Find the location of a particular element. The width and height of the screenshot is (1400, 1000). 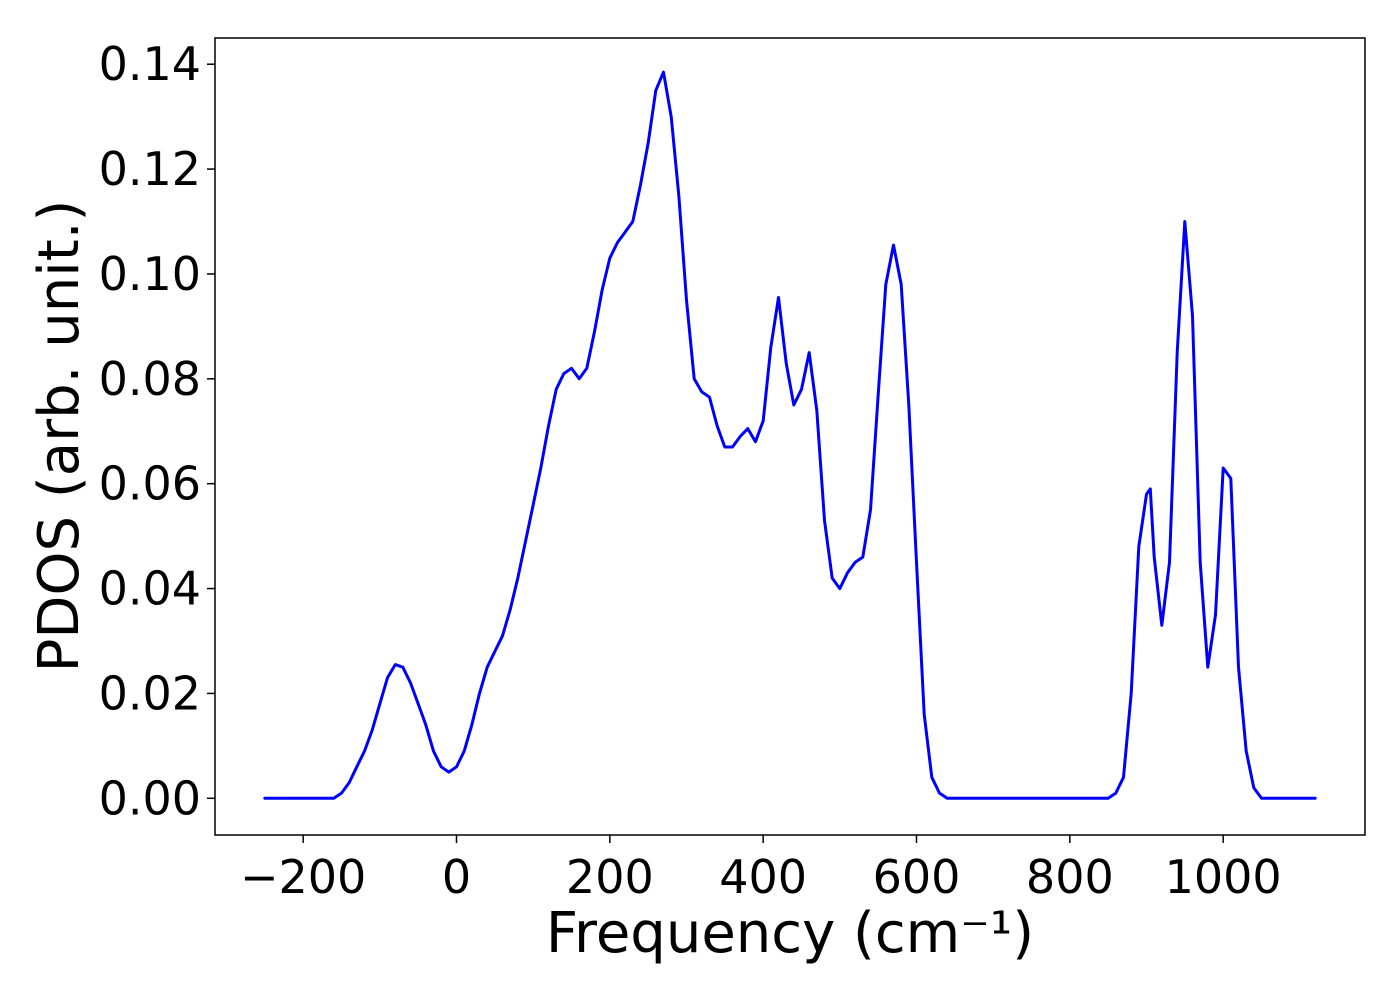

y-tick-label: 0.14 is located at coordinates (150, 64).